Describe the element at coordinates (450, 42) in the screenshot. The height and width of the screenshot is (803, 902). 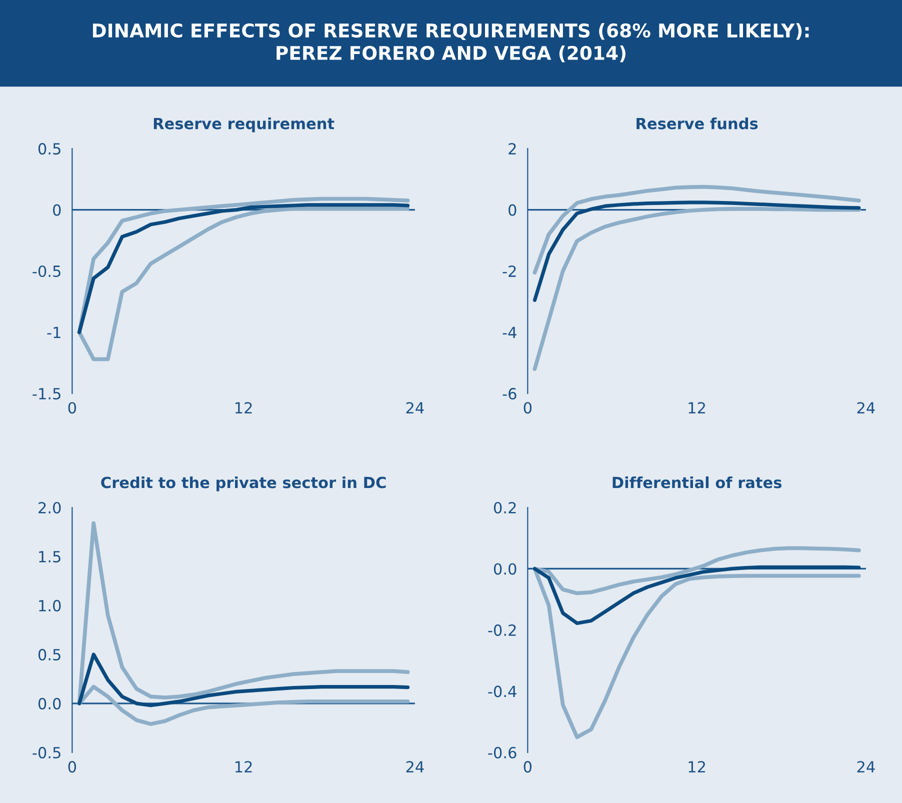
I see `text: DINAMIC EFFECTS OF RESERVE REQUIREMENTS (68% MORE LIKELY): PEREZ FORERO AND VEGA (2014)` at that location.